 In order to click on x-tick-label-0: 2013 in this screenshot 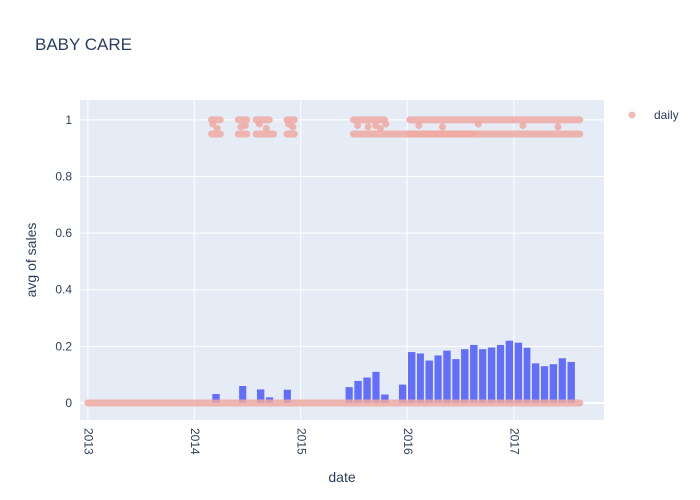, I will do `click(89, 441)`.